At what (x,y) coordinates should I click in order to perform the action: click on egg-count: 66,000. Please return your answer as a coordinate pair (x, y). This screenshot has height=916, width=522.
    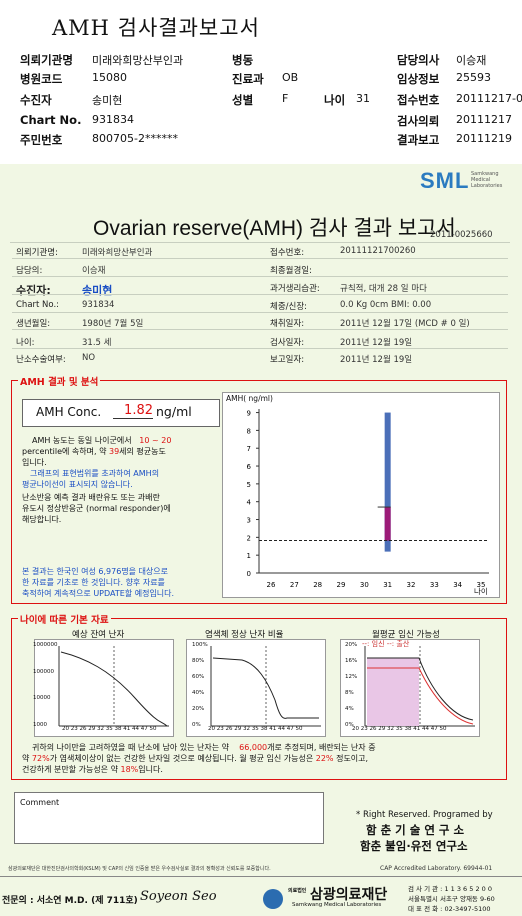
    Looking at the image, I should click on (253, 747).